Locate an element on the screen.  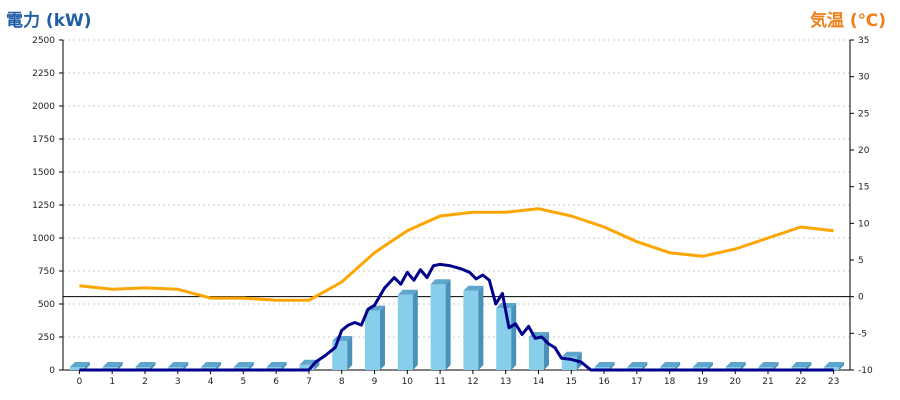
x-tick-label: 5 is located at coordinates (243, 382).